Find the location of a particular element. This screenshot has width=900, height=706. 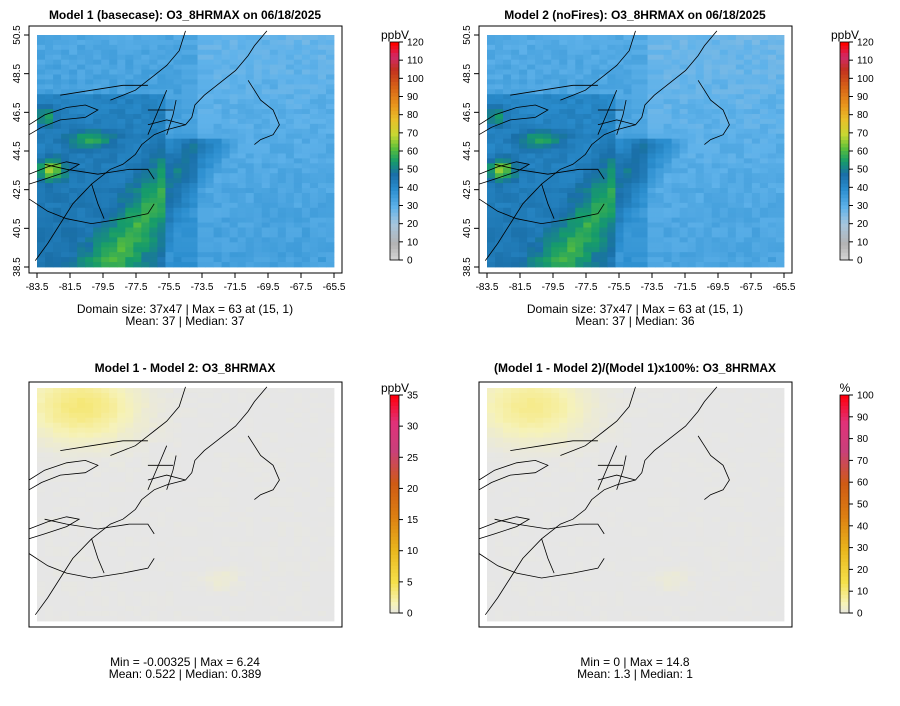

colorbar-swatch is located at coordinates (844, 51).